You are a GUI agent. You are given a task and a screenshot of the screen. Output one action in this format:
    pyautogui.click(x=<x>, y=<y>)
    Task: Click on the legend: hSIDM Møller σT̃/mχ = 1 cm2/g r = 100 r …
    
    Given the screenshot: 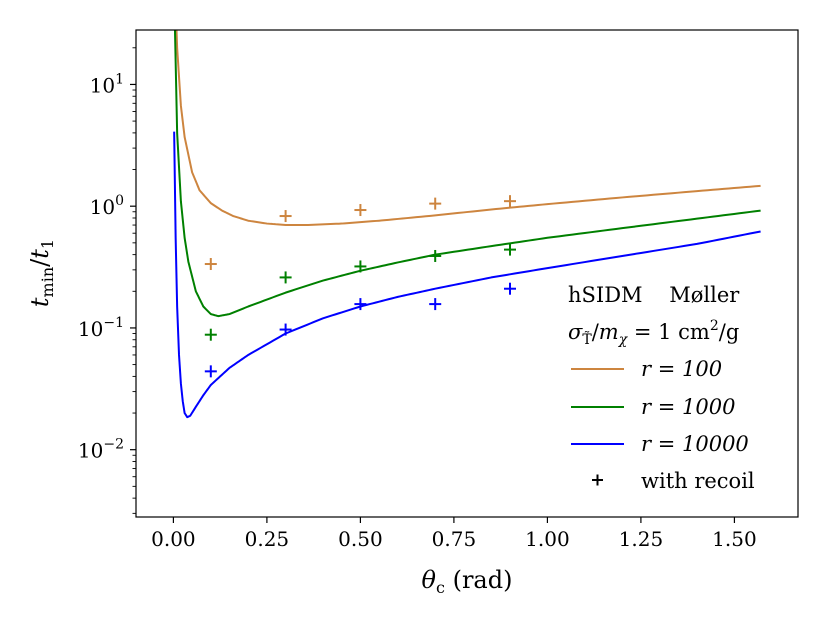 What is the action you would take?
    pyautogui.click(x=661, y=388)
    